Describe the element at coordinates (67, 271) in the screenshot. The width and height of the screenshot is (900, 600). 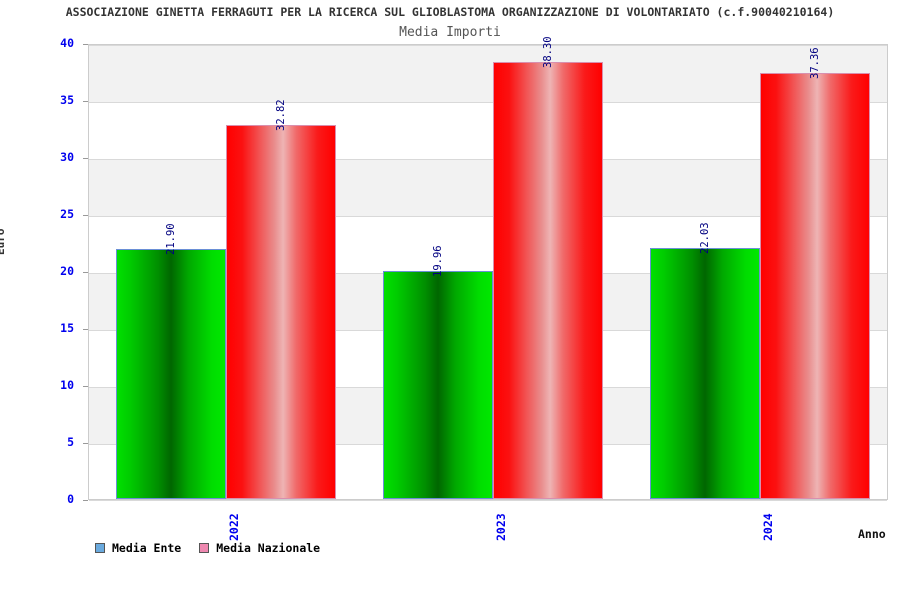
I see `y-tick-label: 20` at that location.